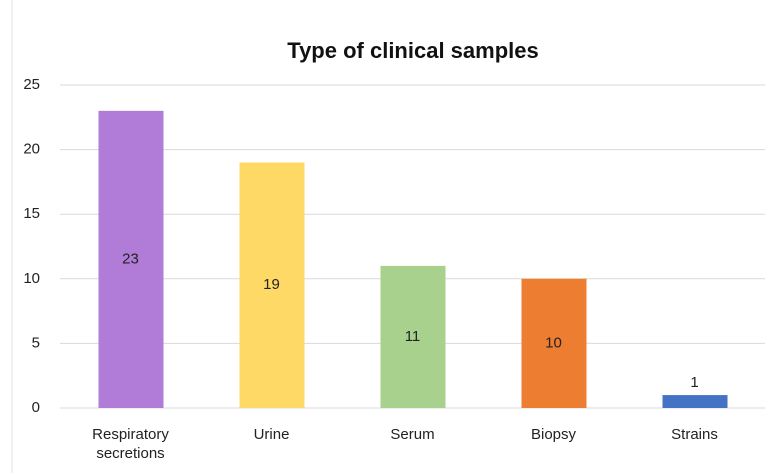  I want to click on y-tick-label: 20, so click(31, 149).